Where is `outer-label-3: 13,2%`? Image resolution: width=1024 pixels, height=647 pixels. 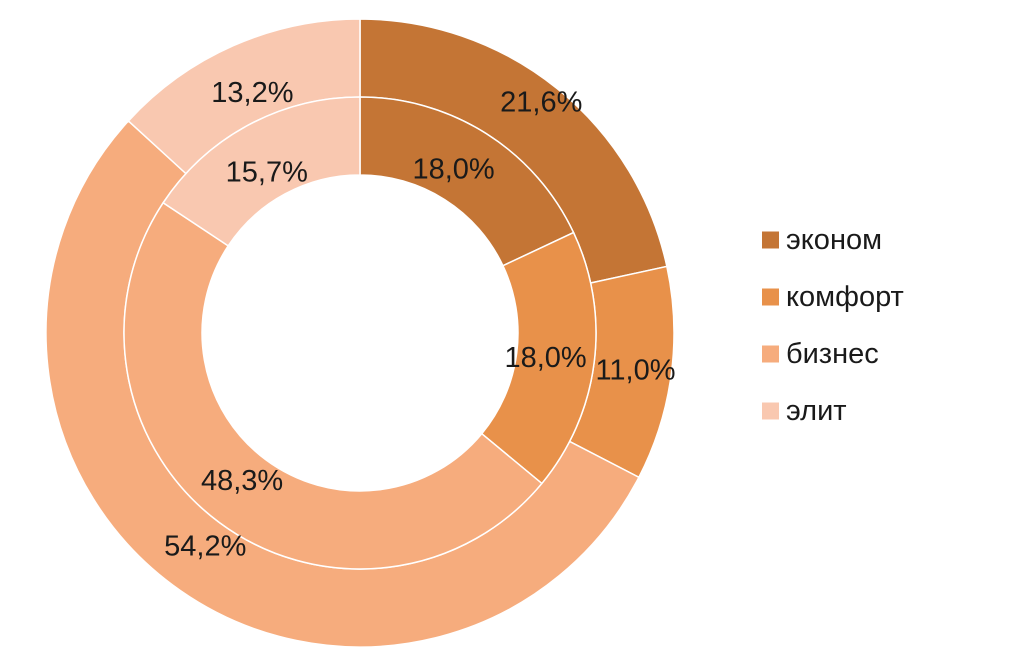
outer-label-3: 13,2% is located at coordinates (252, 93).